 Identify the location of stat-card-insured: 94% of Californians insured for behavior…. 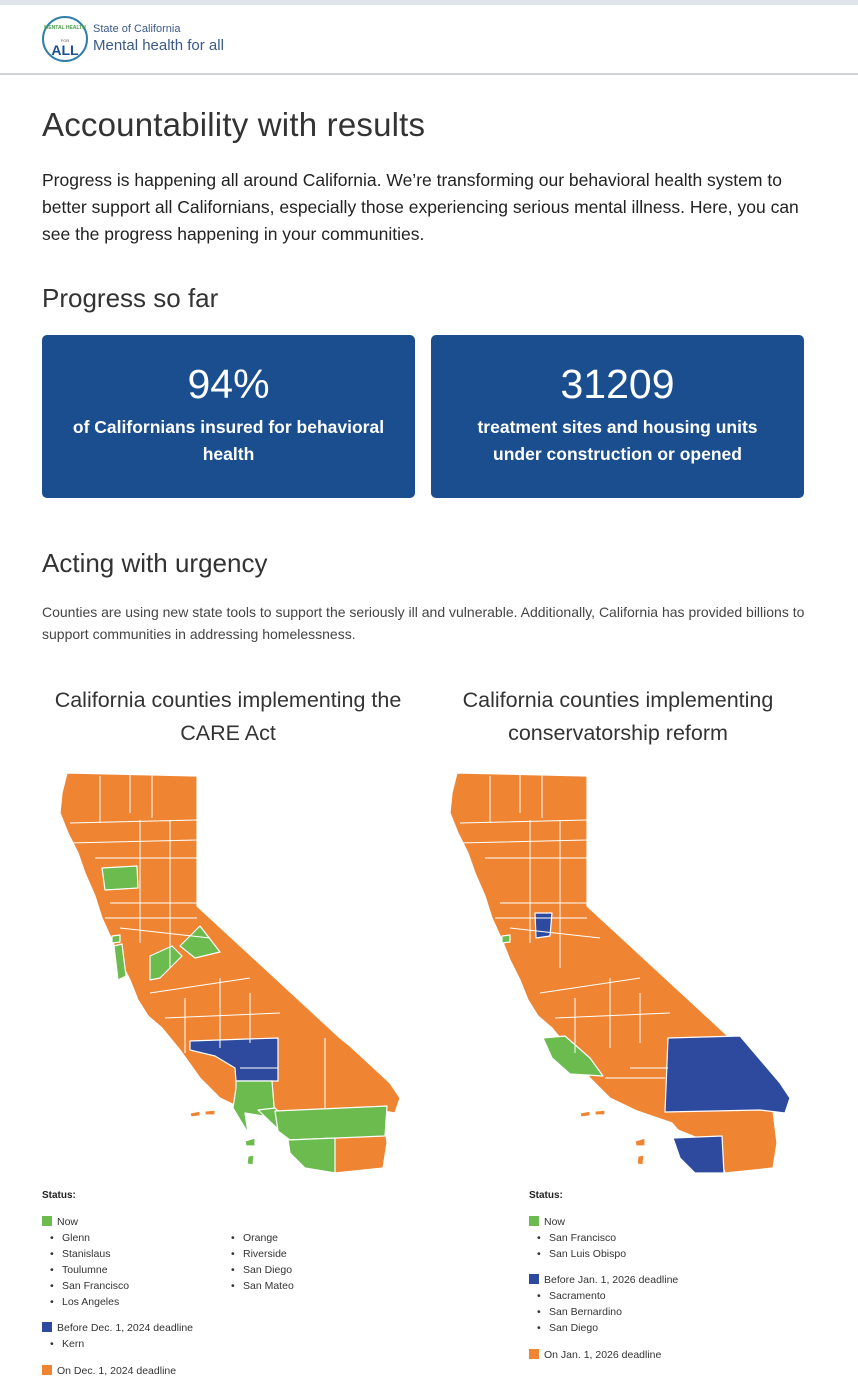
(228, 416).